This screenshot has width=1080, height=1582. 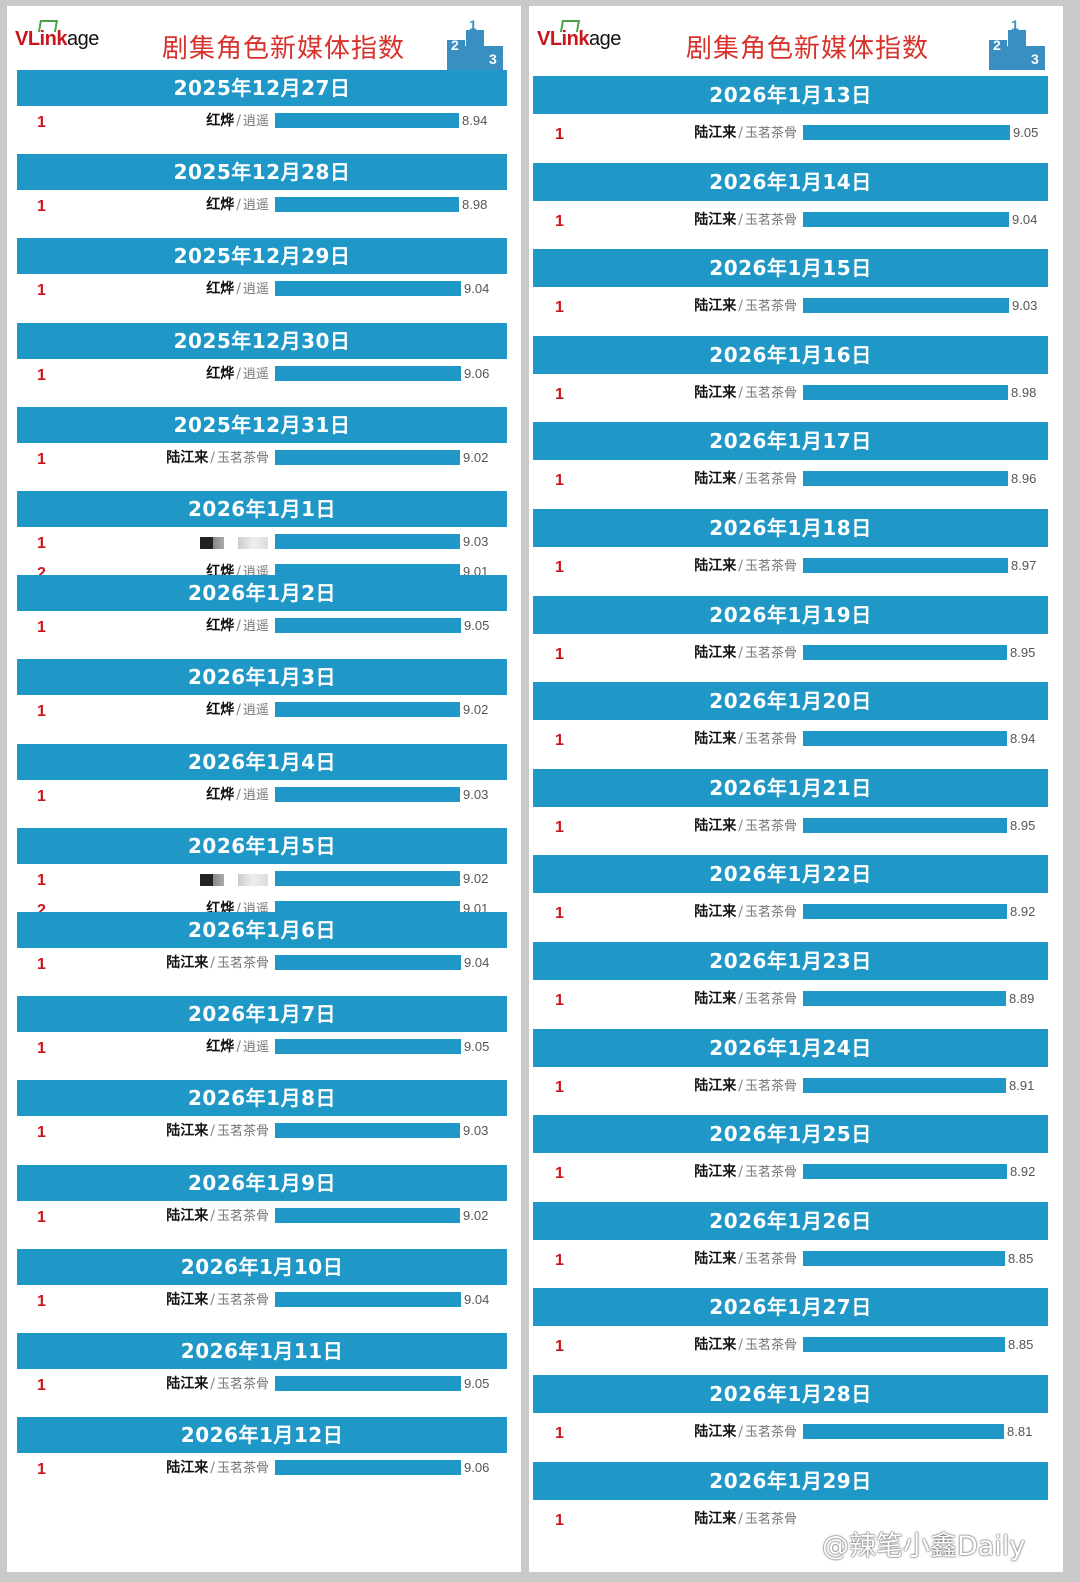 What do you see at coordinates (1022, 1085) in the screenshot?
I see `index-value: 8.91` at bounding box center [1022, 1085].